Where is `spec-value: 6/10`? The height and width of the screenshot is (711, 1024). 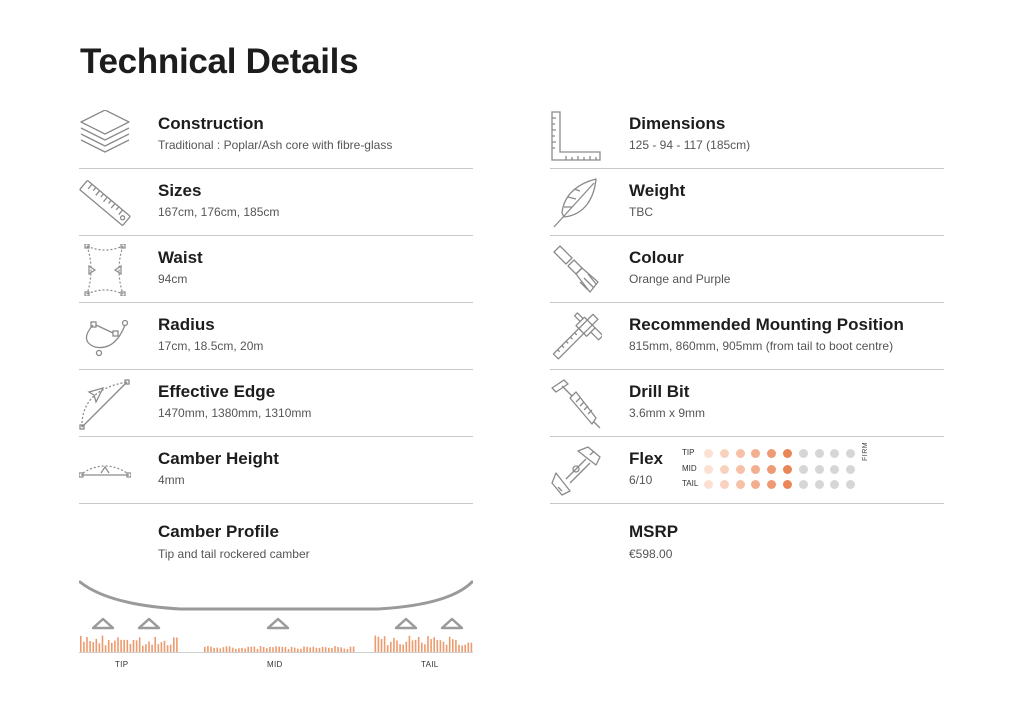
spec-value: 6/10 is located at coordinates (641, 480).